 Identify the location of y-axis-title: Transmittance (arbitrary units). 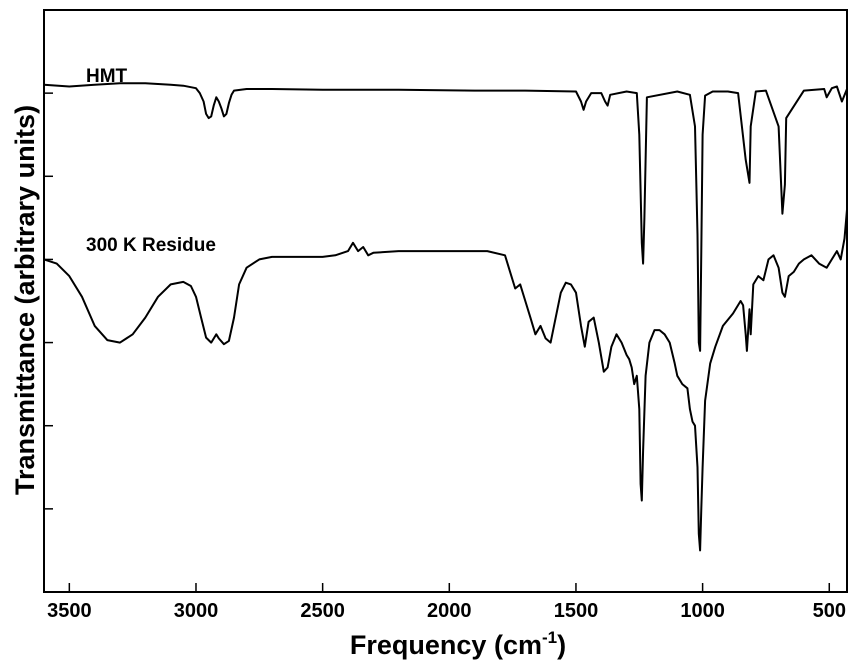
(25, 300).